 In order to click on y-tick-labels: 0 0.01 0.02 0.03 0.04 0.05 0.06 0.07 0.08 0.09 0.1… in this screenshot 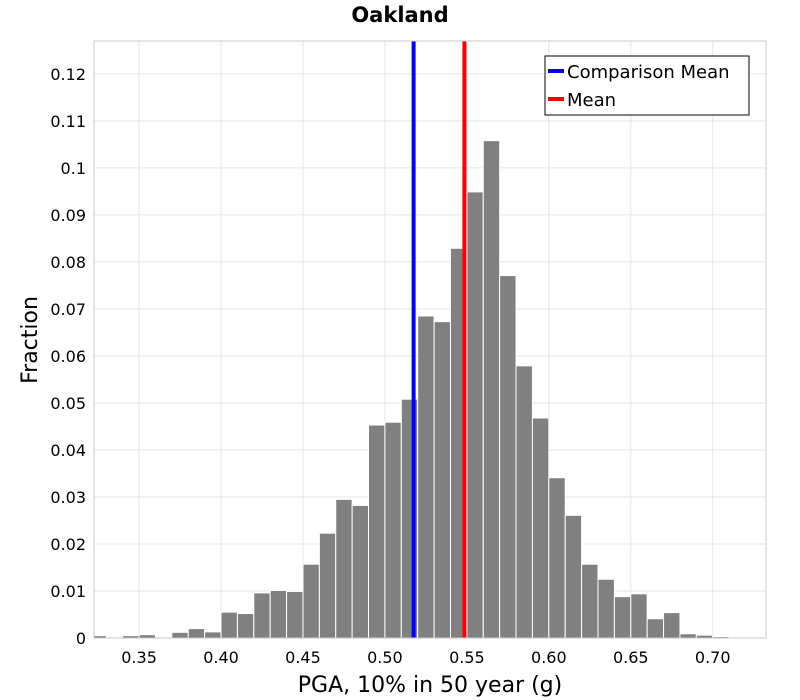, I will do `click(68, 356)`.